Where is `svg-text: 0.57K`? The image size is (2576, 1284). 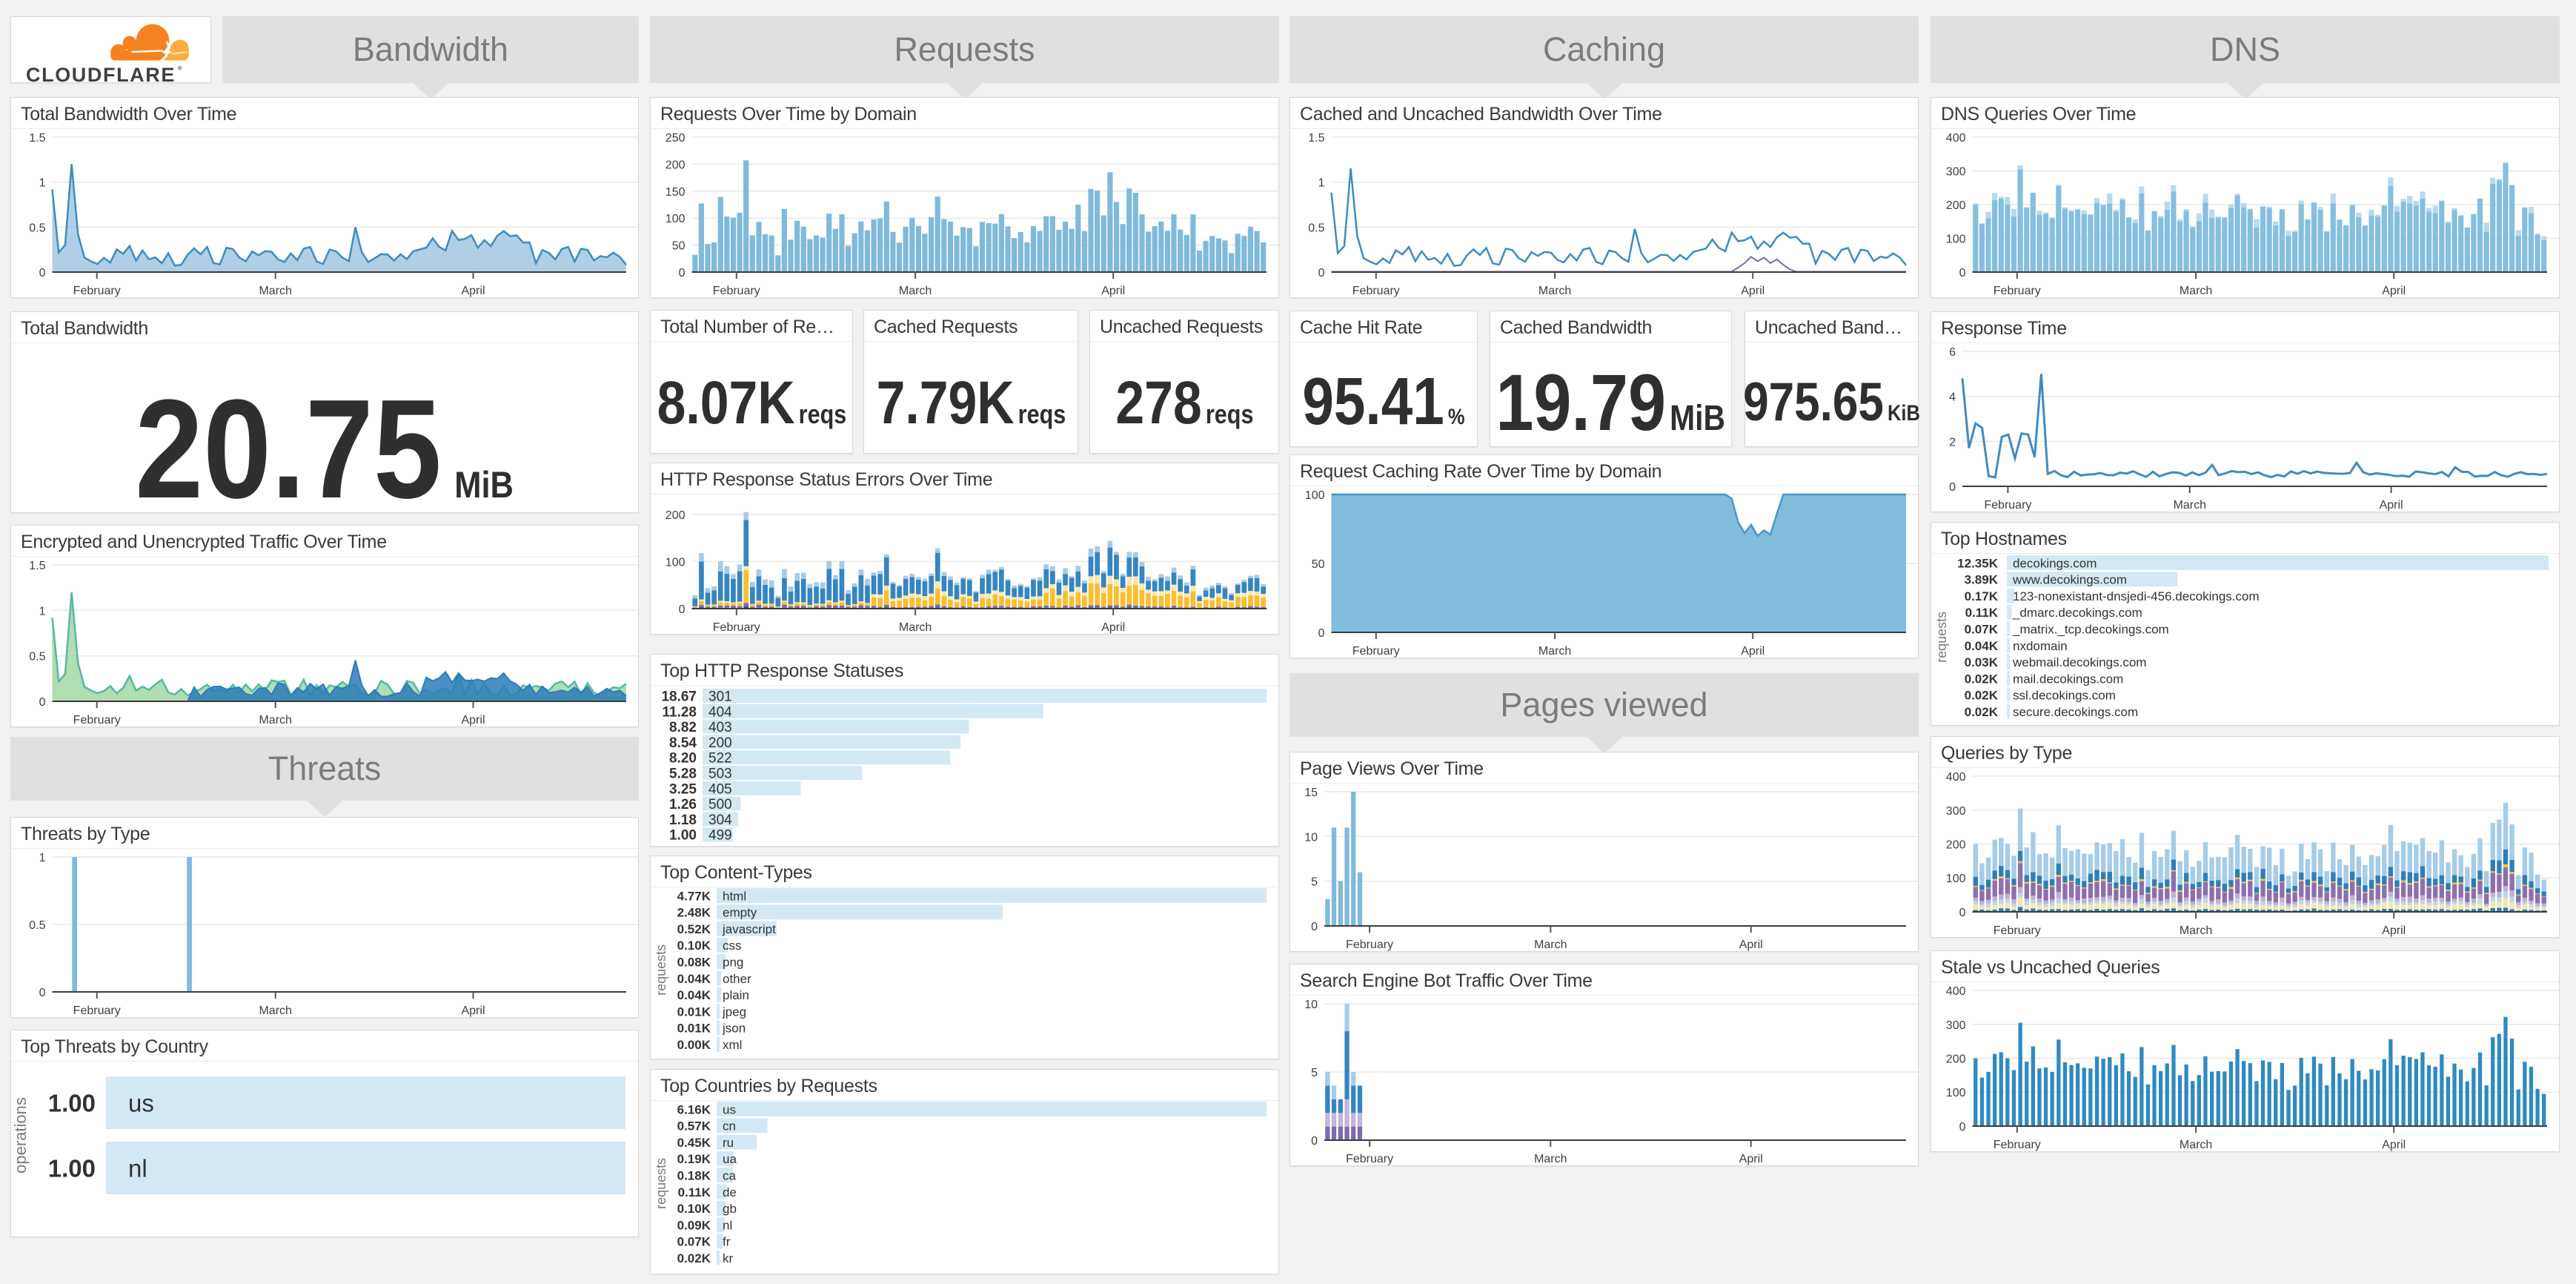 svg-text: 0.57K is located at coordinates (694, 1126).